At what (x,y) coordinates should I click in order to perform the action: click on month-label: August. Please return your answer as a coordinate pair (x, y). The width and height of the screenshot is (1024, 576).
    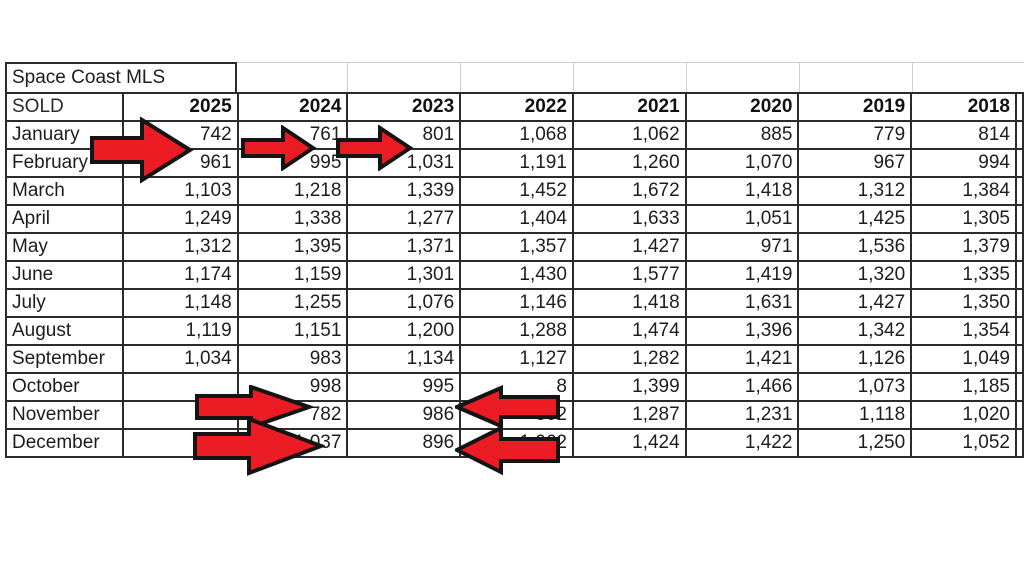
    Looking at the image, I should click on (64, 331).